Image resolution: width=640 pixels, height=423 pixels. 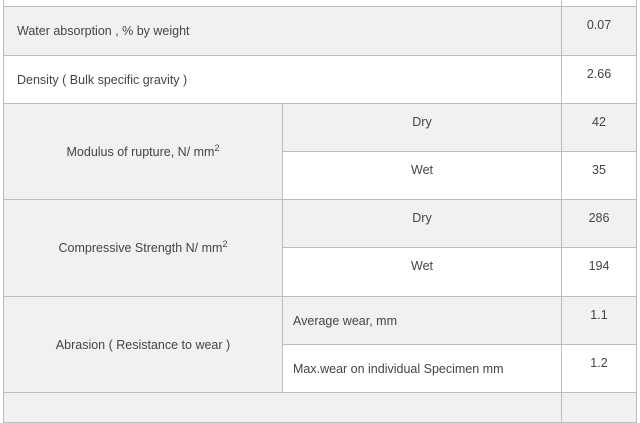 I want to click on rupture-wet-value: 35, so click(x=599, y=175).